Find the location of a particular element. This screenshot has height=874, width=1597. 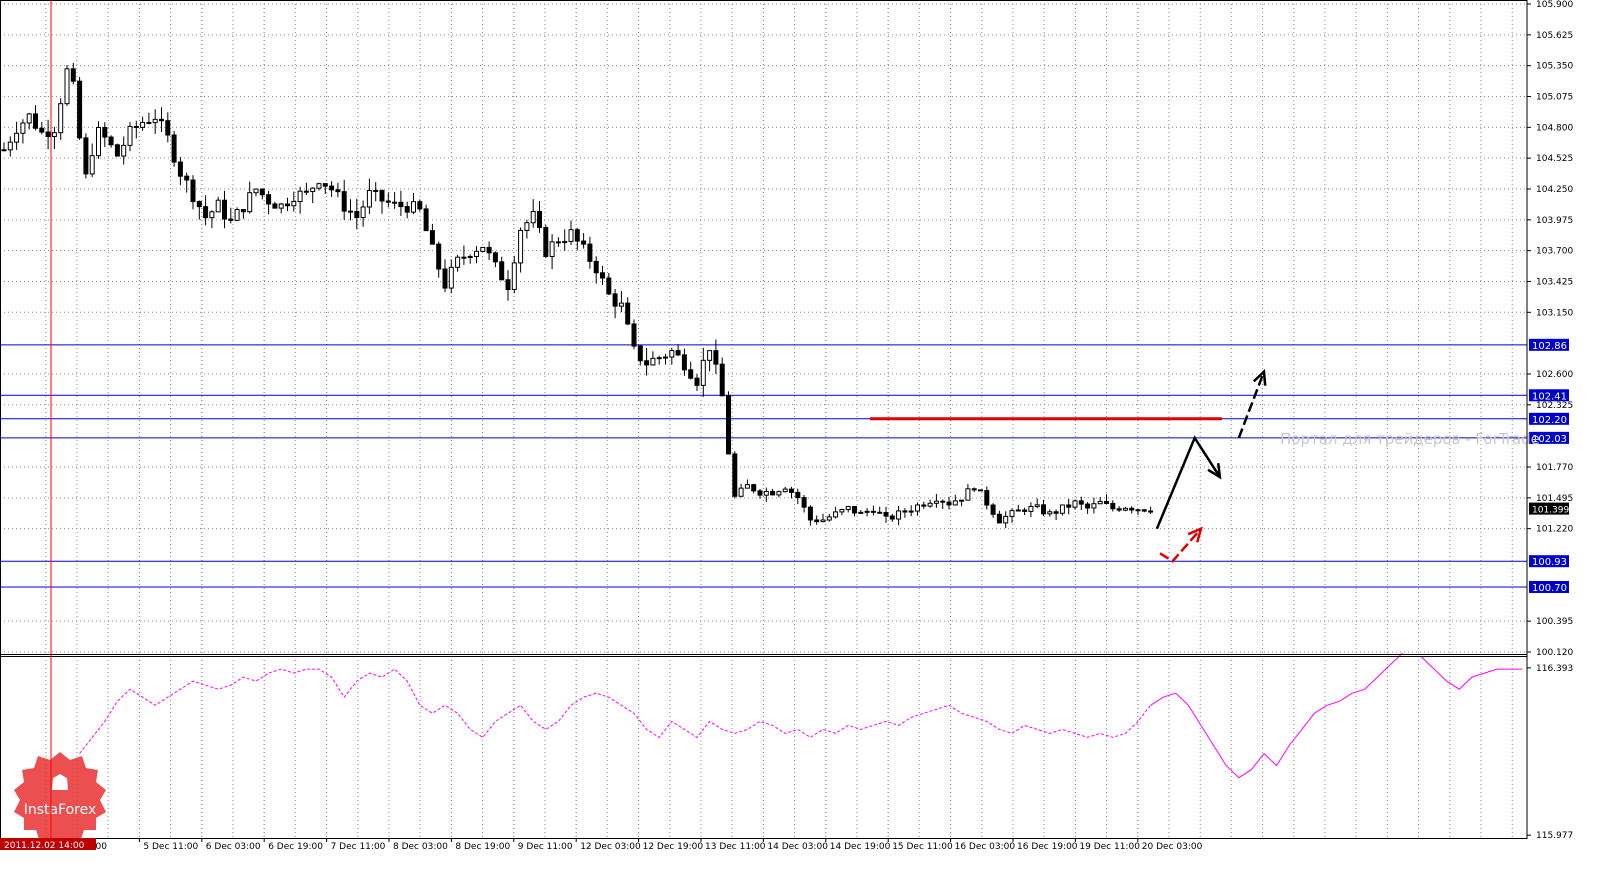

y-tick-label: 103.425 is located at coordinates (1554, 282).